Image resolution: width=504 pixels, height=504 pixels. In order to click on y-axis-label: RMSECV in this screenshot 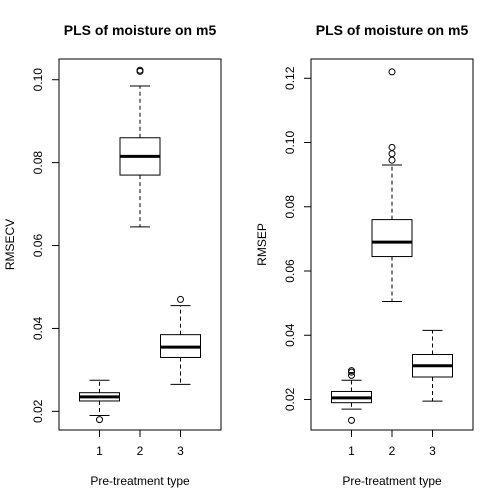, I will do `click(10, 244)`.